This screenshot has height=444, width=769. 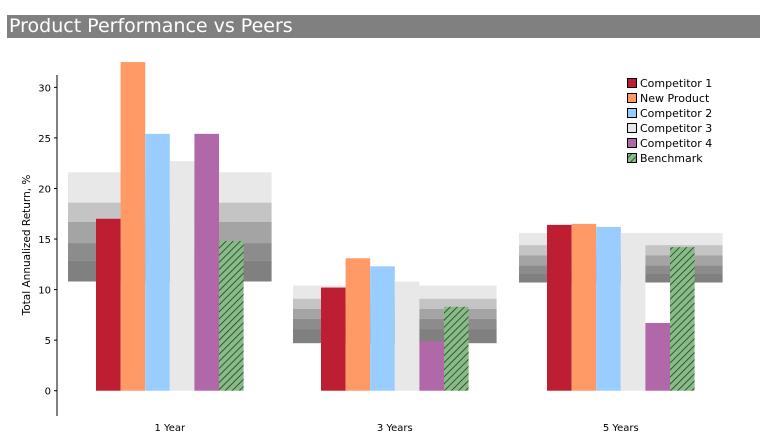 What do you see at coordinates (44, 88) in the screenshot?
I see `y-tick-label: 30` at bounding box center [44, 88].